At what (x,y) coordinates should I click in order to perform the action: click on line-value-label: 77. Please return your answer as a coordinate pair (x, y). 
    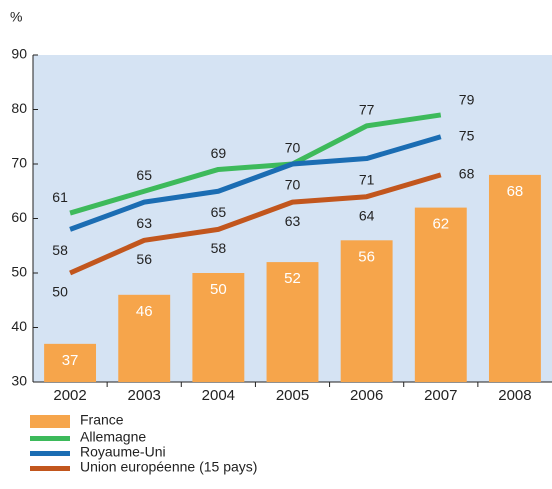
    Looking at the image, I should click on (367, 110).